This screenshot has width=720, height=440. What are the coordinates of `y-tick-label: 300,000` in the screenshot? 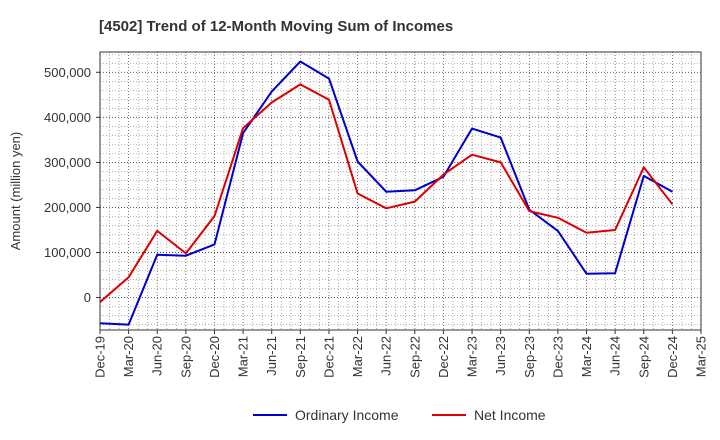 It's located at (67, 162).